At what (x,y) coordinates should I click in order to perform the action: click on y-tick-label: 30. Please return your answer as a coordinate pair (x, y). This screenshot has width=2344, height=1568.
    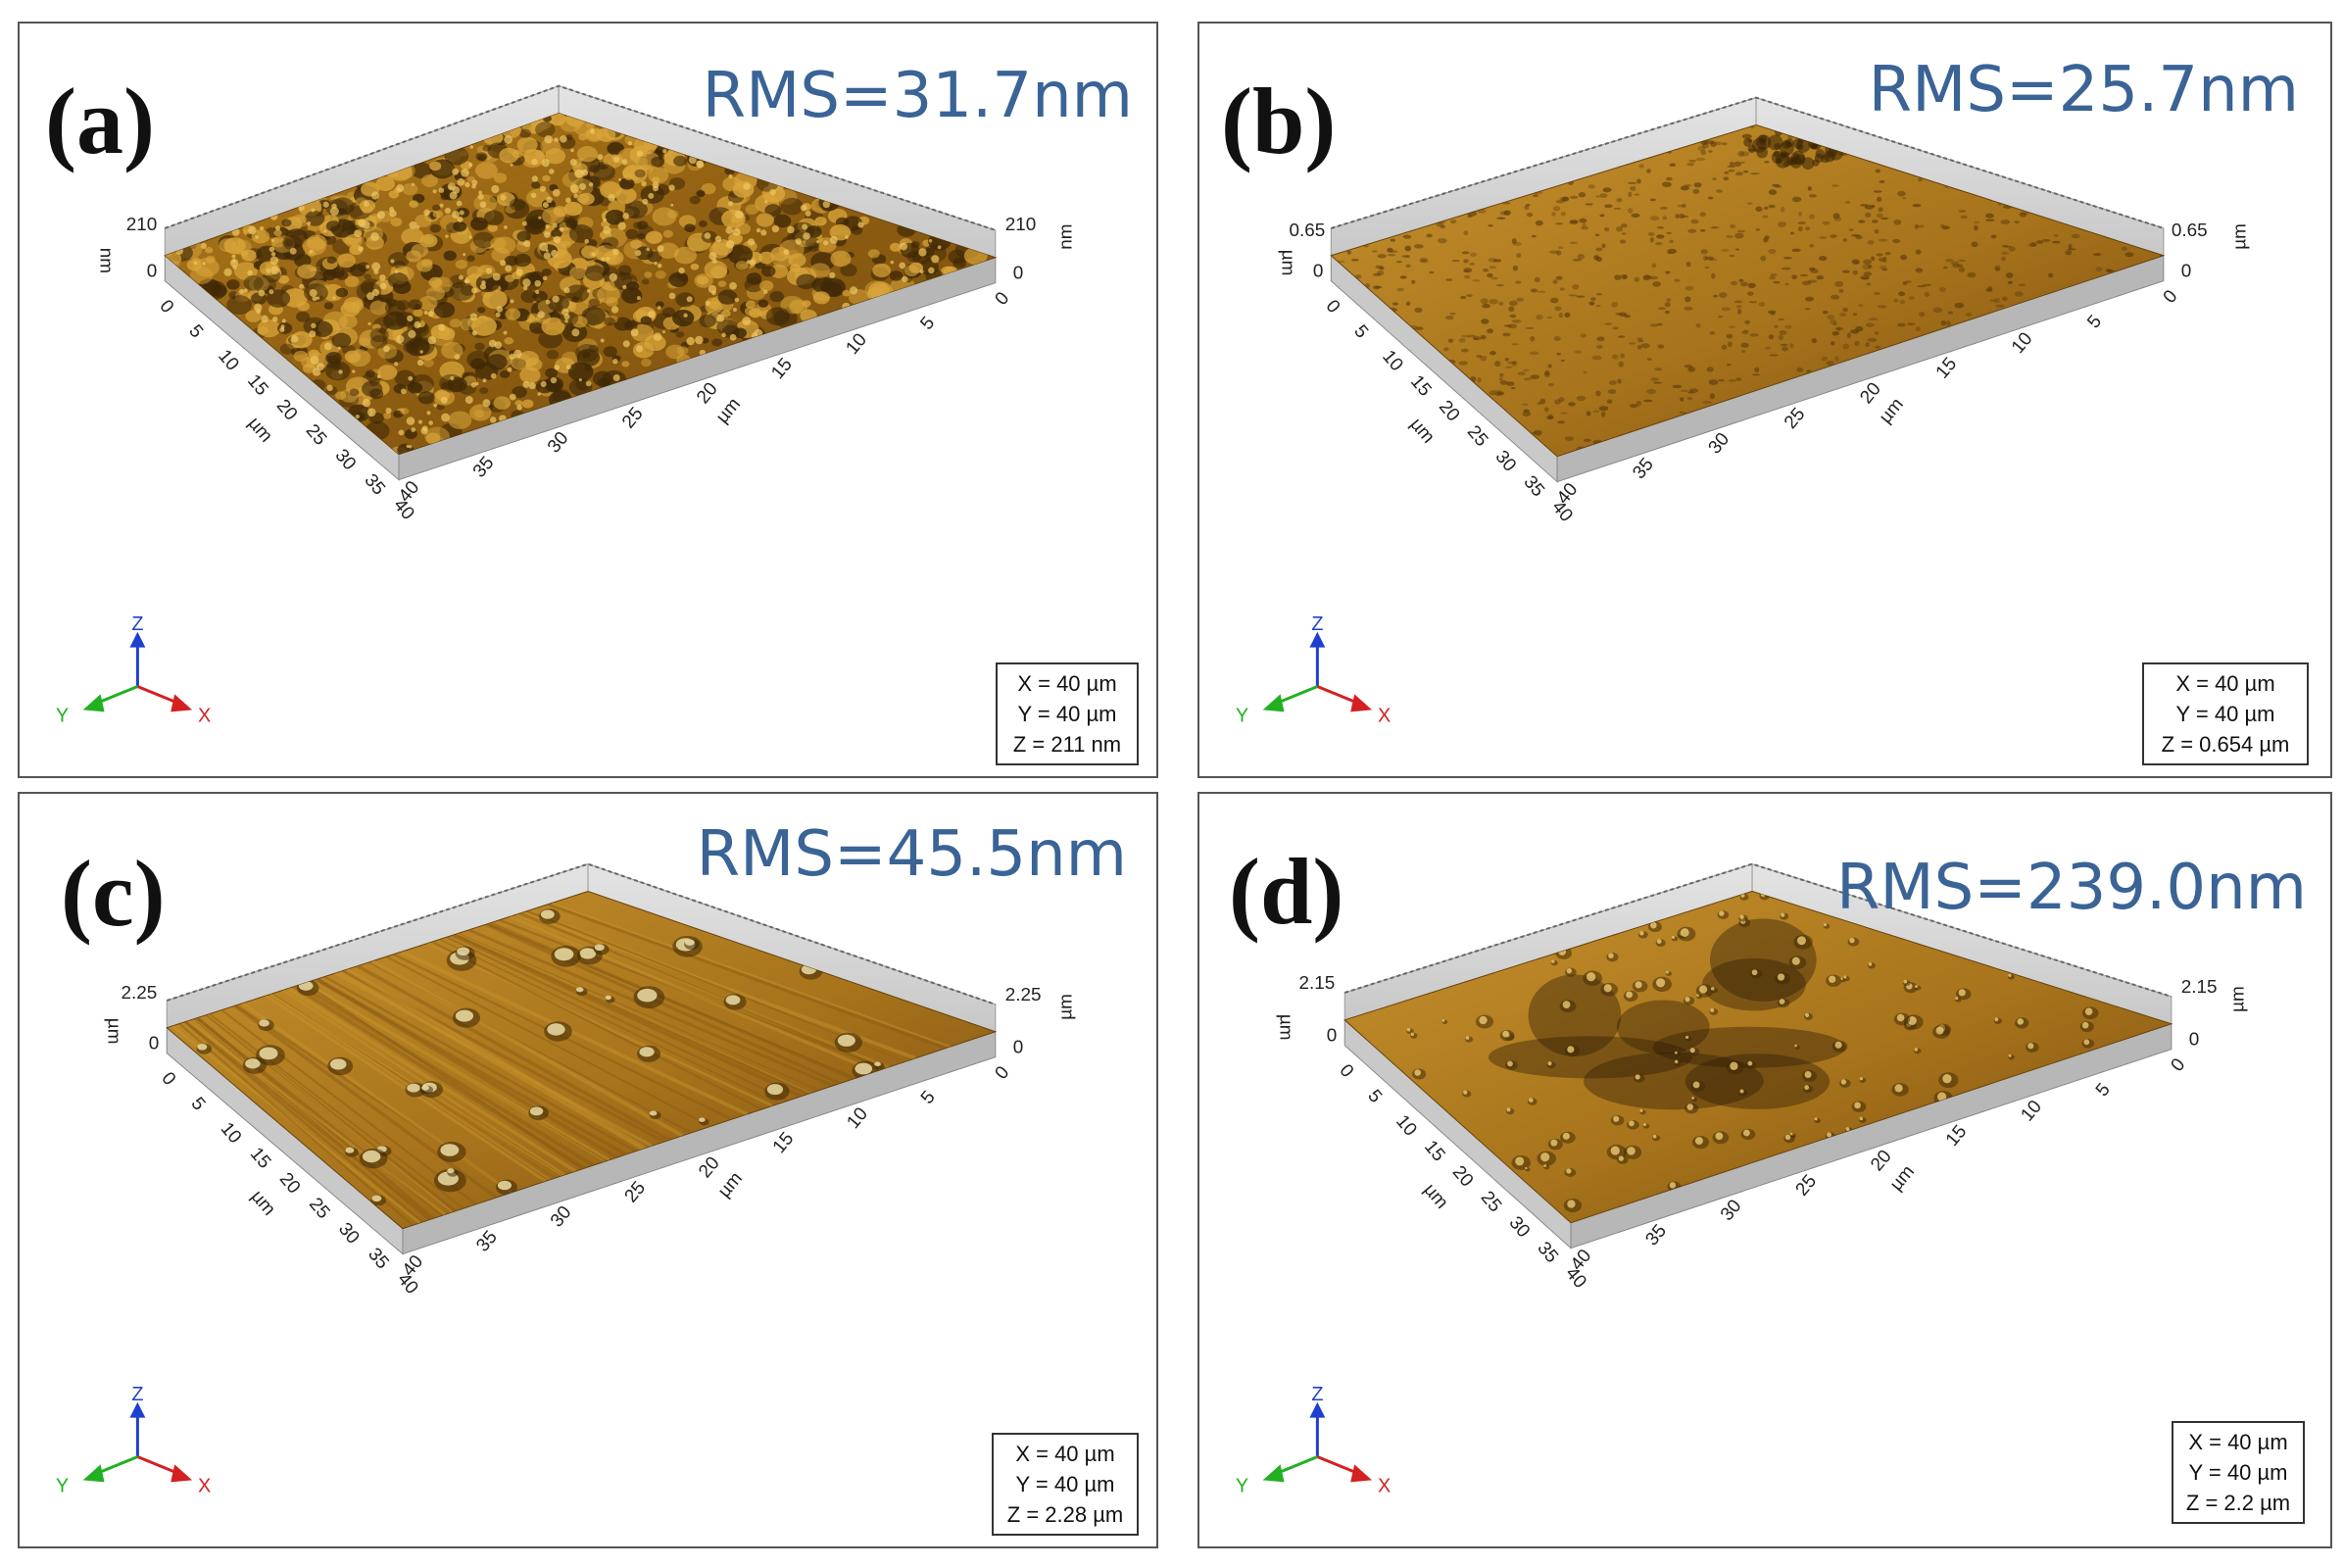
    Looking at the image, I should click on (562, 1217).